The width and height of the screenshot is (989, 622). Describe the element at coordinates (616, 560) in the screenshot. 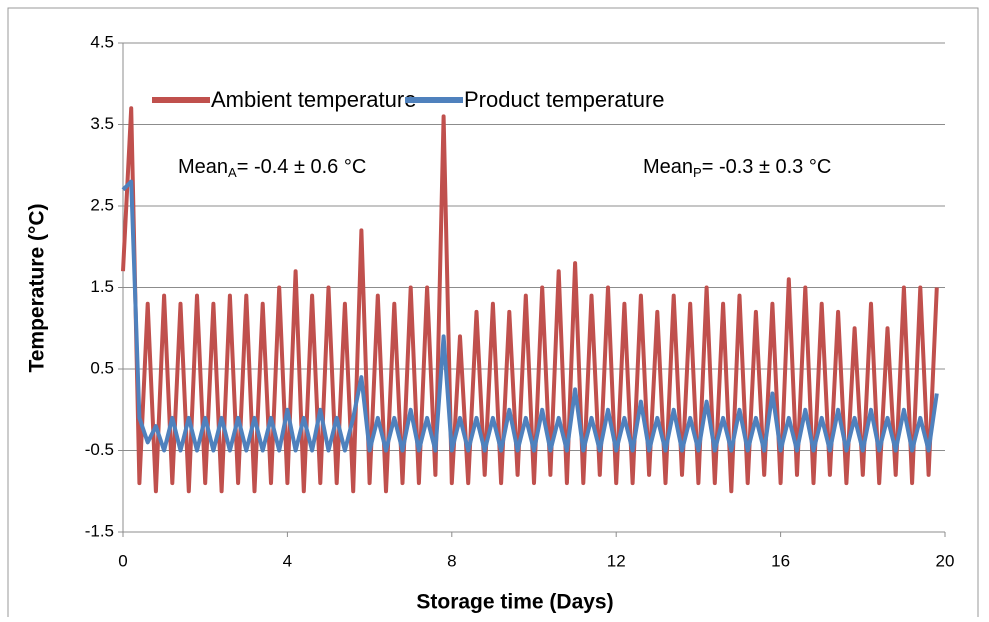

I see `x-tick-label: 12` at that location.